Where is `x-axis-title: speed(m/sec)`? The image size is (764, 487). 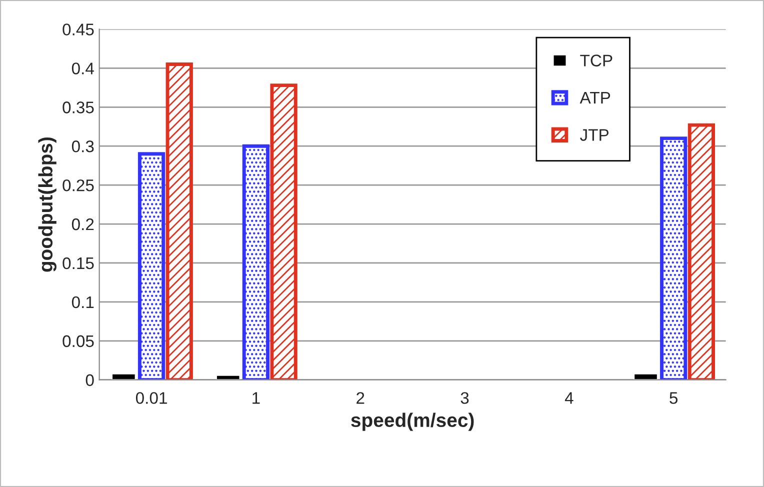
x-axis-title: speed(m/sec) is located at coordinates (412, 421).